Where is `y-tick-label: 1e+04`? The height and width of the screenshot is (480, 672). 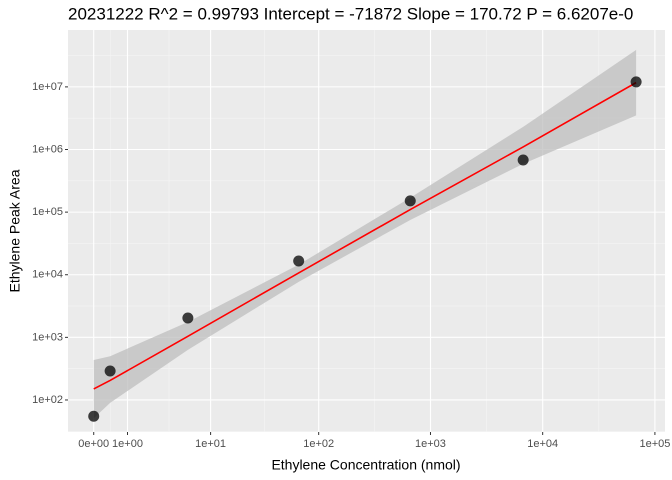
y-tick-label: 1e+04 is located at coordinates (47, 275).